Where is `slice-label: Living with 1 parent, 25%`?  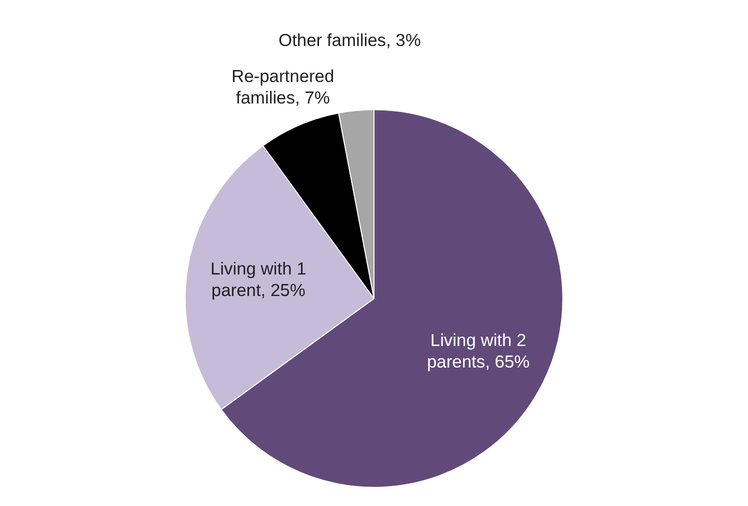 slice-label: Living with 1 parent, 25% is located at coordinates (258, 279).